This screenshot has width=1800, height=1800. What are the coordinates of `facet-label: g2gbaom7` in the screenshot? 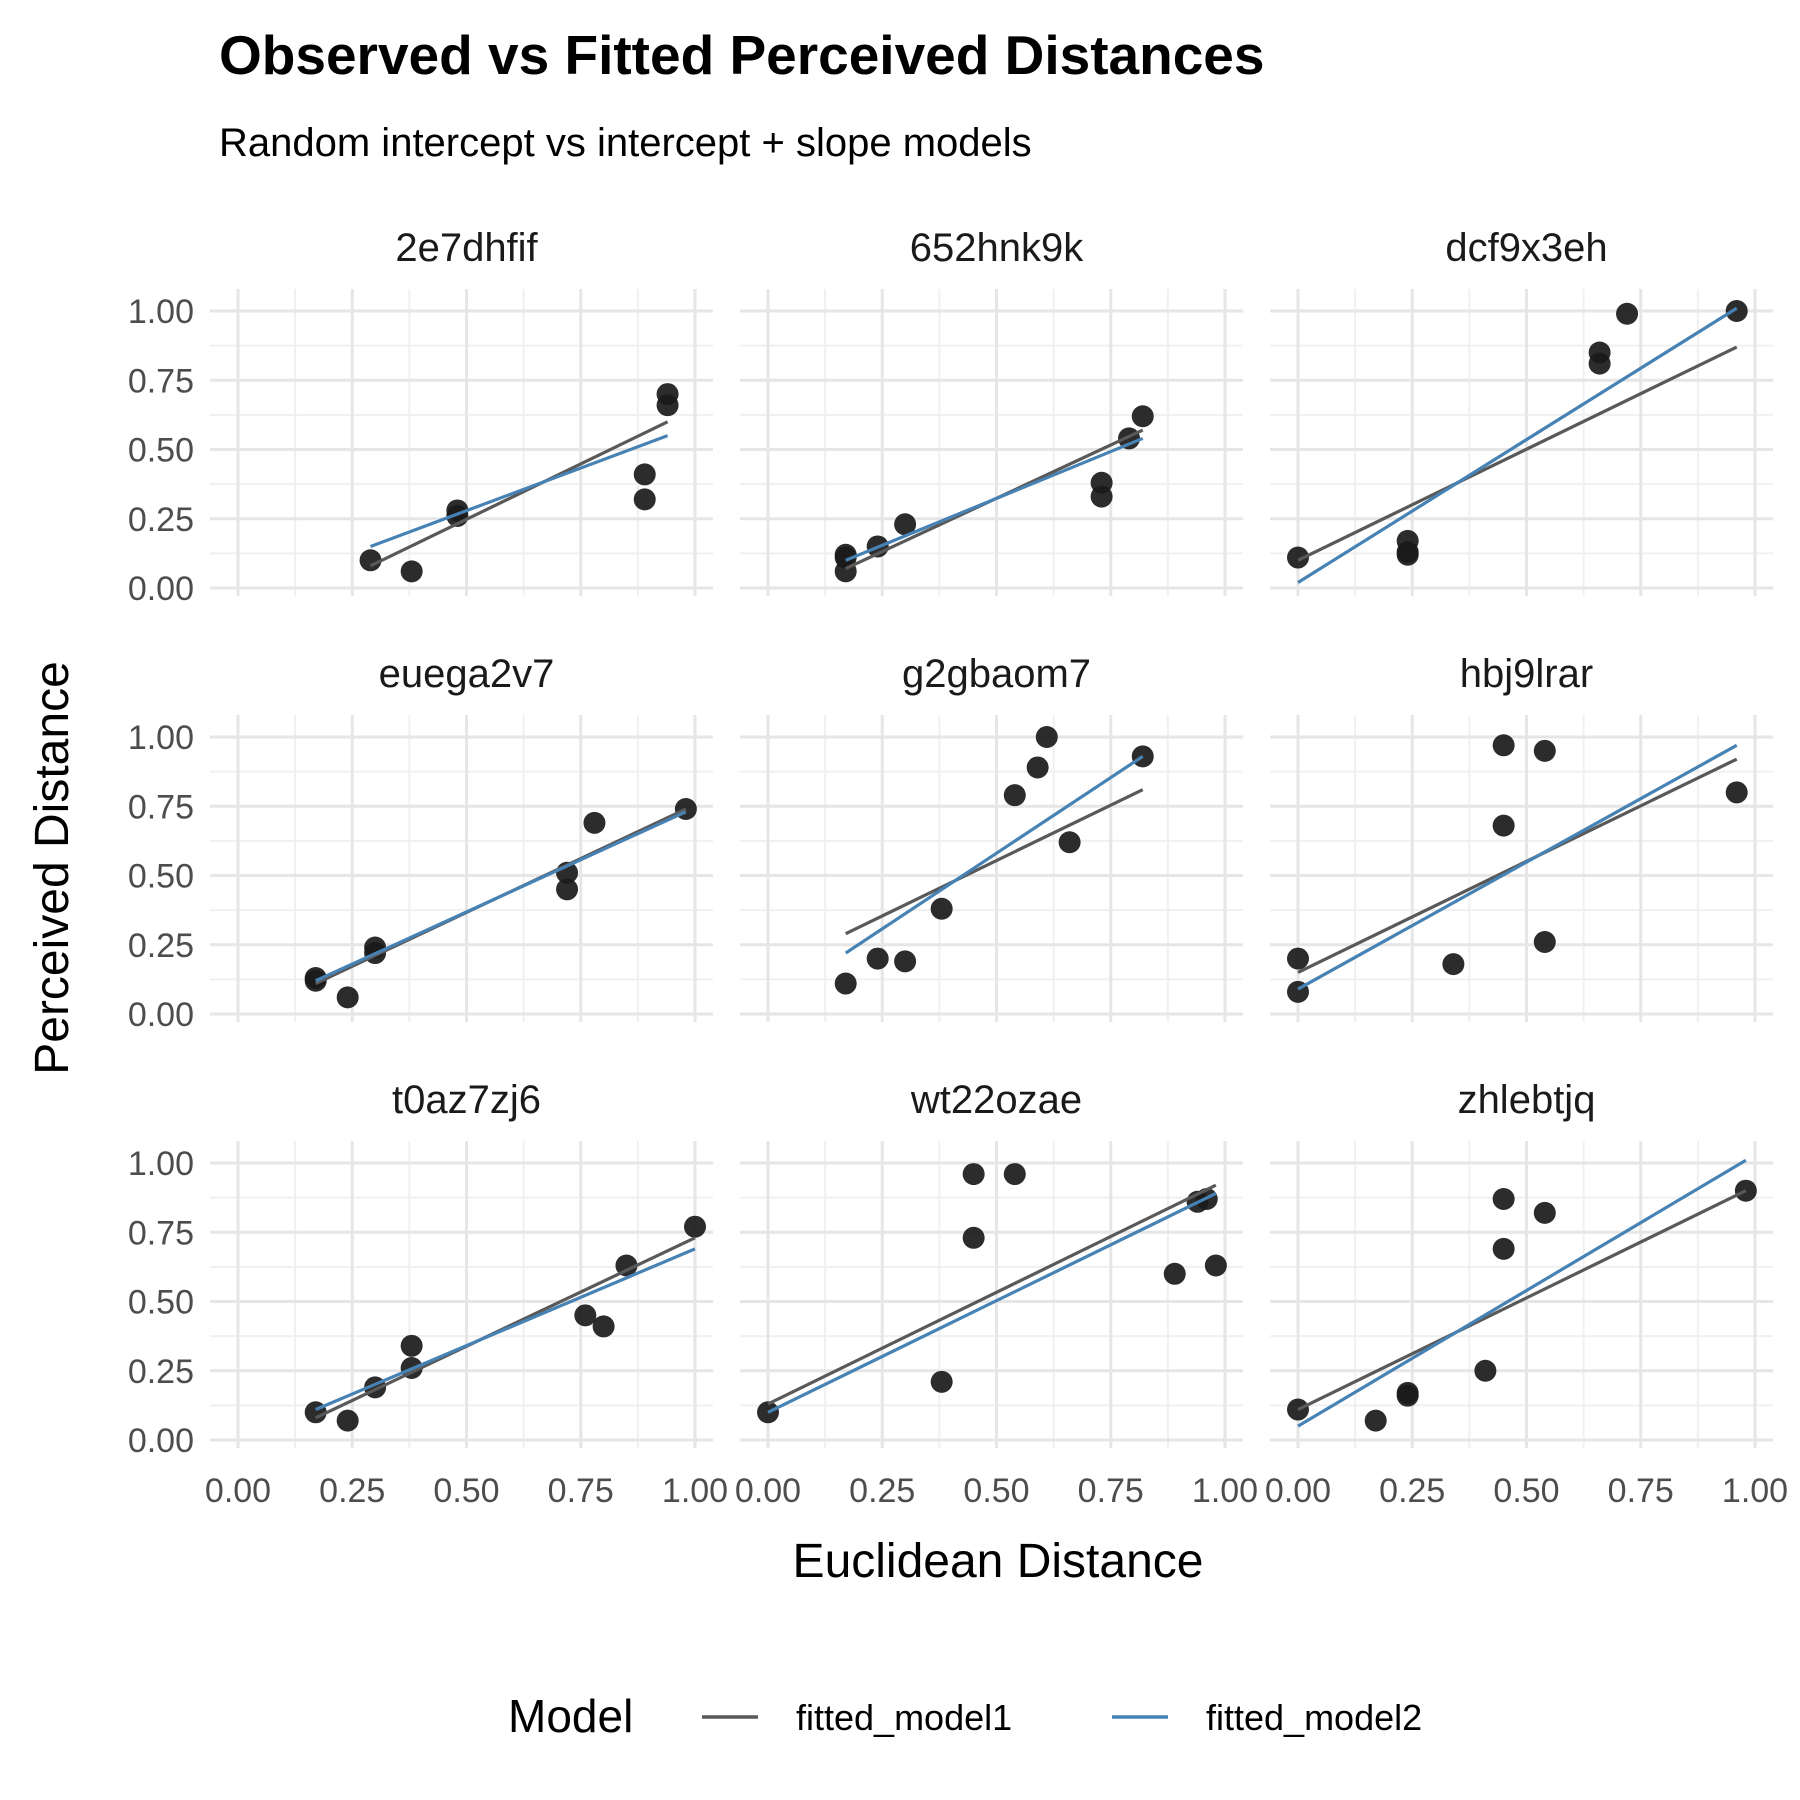 It's located at (996, 674).